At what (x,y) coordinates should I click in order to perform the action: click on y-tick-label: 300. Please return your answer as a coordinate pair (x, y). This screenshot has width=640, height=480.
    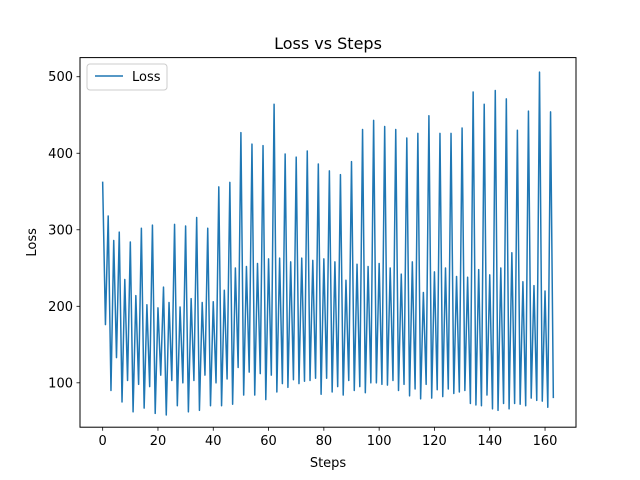
    Looking at the image, I should click on (60, 230).